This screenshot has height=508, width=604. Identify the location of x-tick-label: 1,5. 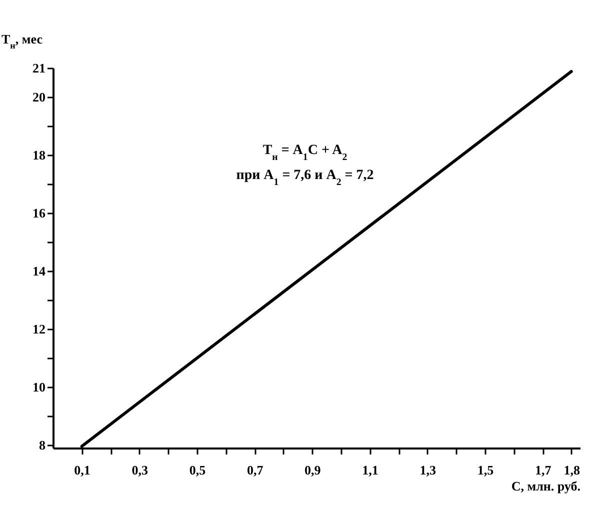
(485, 470).